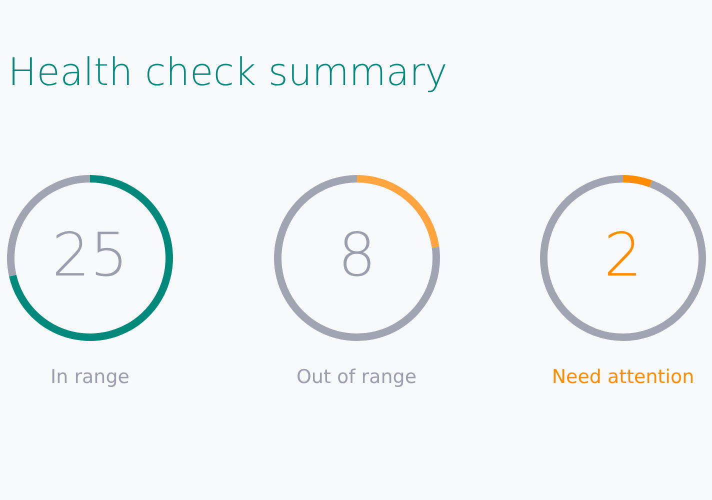 The width and height of the screenshot is (712, 500). Describe the element at coordinates (228, 72) in the screenshot. I see `chart-title: Health check summary` at that location.